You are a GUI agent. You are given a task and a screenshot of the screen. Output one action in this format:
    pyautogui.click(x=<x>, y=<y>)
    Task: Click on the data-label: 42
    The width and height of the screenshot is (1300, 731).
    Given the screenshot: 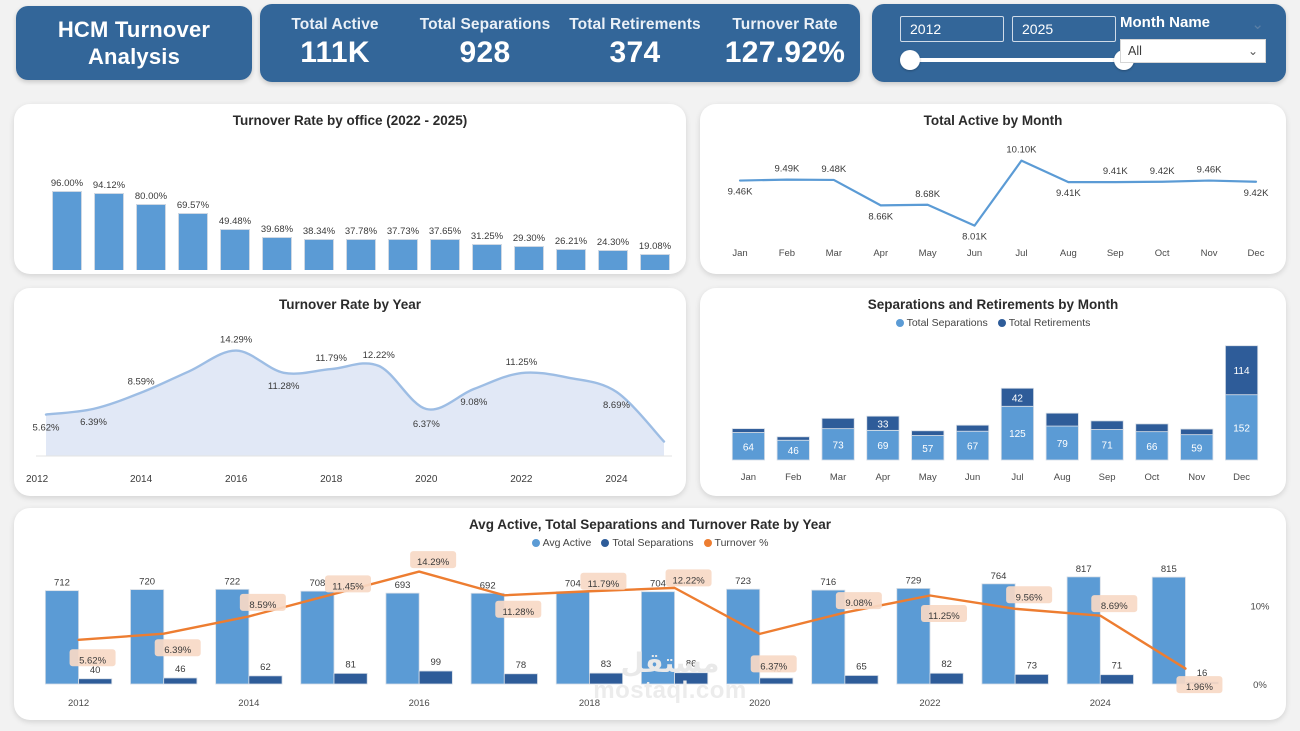 What is the action you would take?
    pyautogui.click(x=1018, y=398)
    